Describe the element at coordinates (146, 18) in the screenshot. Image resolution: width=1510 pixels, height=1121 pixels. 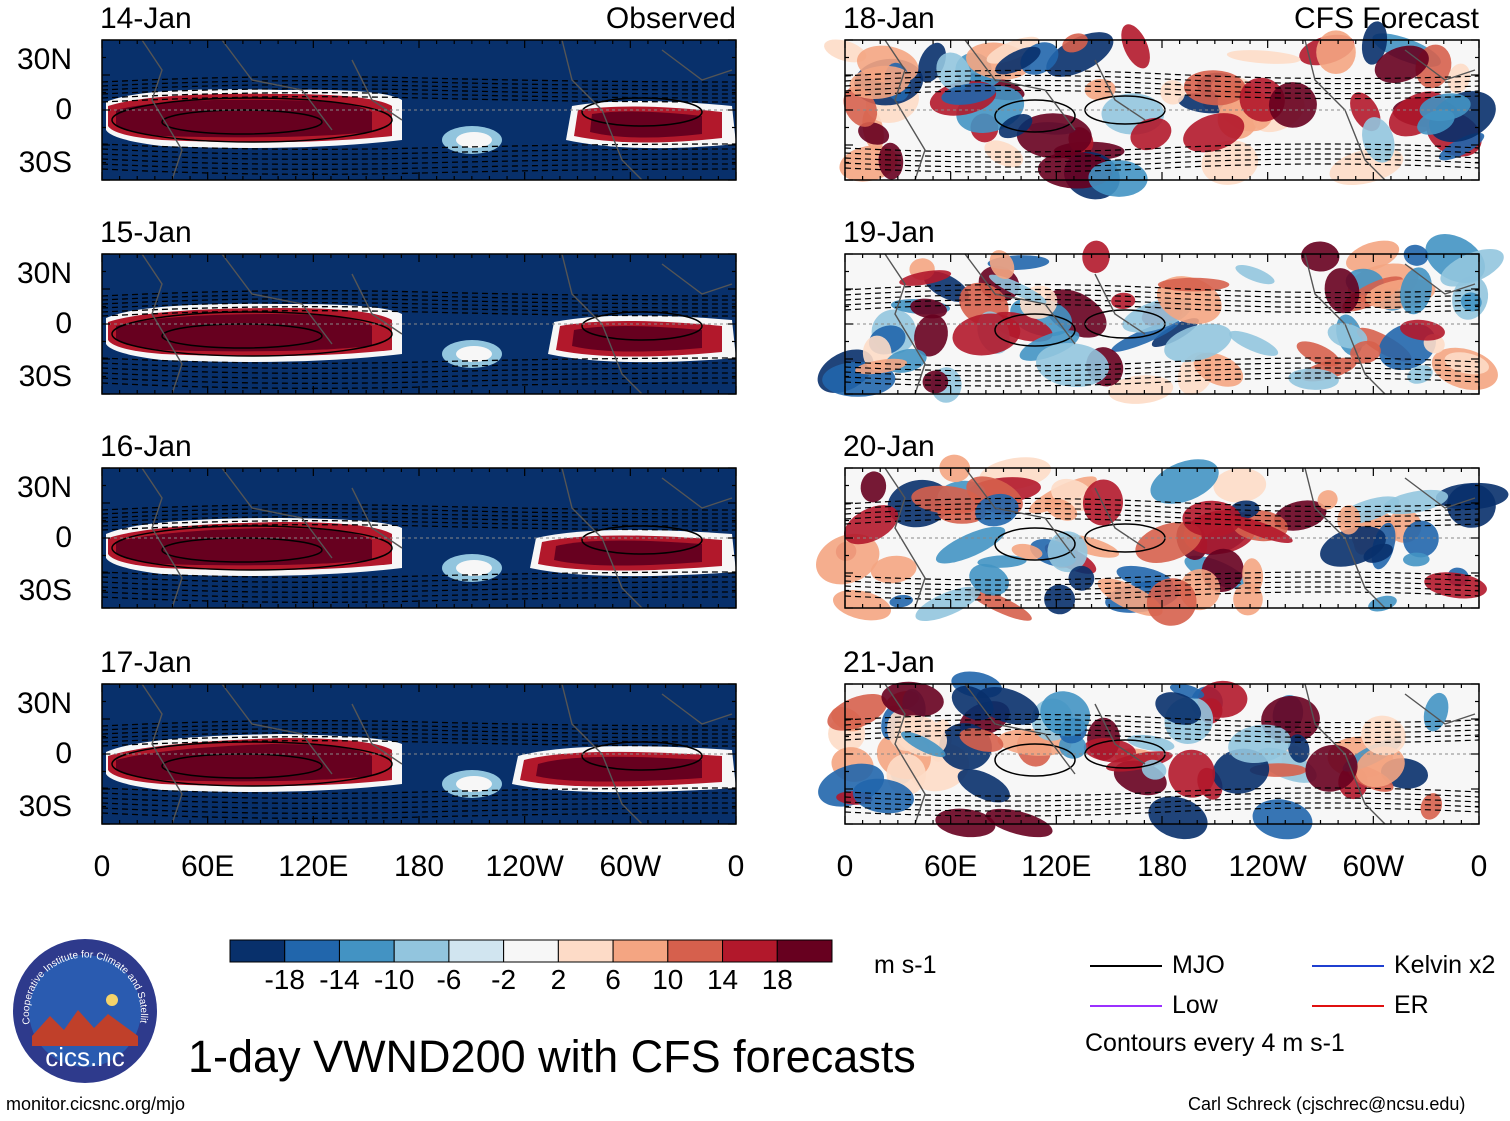
I see `panel-date-observed-0: 14-Jan` at that location.